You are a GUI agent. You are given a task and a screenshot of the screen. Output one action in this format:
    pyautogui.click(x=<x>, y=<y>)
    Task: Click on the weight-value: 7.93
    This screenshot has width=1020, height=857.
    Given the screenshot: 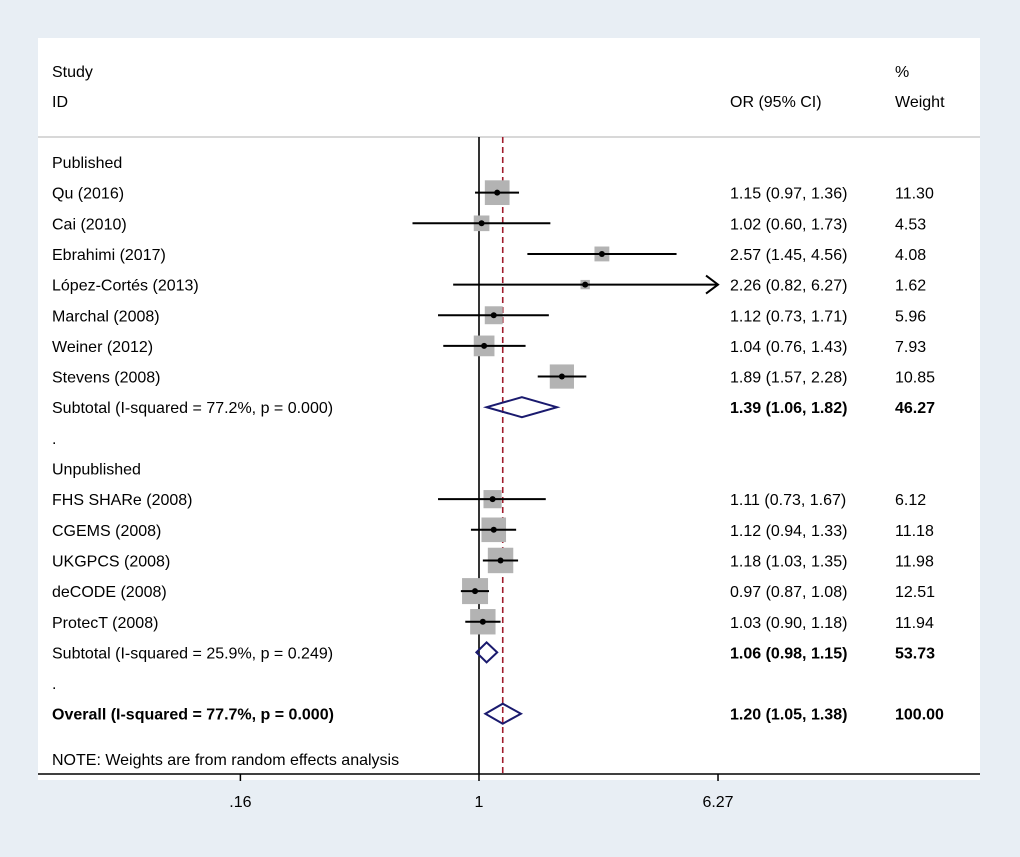 What is the action you would take?
    pyautogui.click(x=910, y=347)
    